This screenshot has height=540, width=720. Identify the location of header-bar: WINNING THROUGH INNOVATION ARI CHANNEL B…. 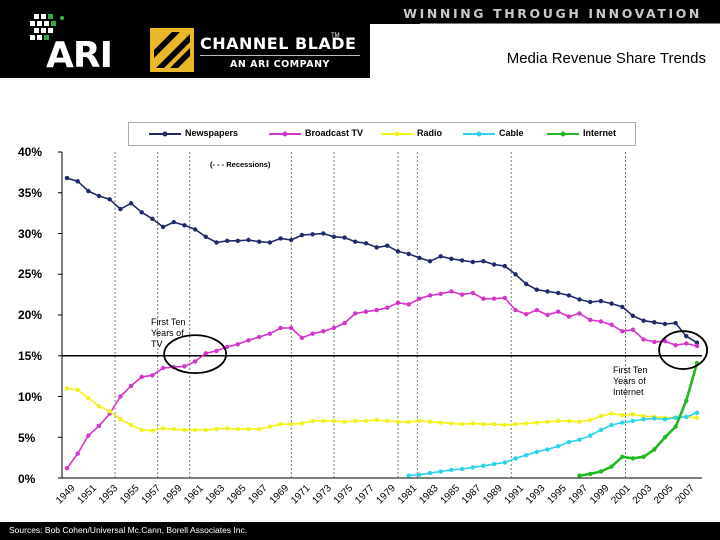
(360, 39).